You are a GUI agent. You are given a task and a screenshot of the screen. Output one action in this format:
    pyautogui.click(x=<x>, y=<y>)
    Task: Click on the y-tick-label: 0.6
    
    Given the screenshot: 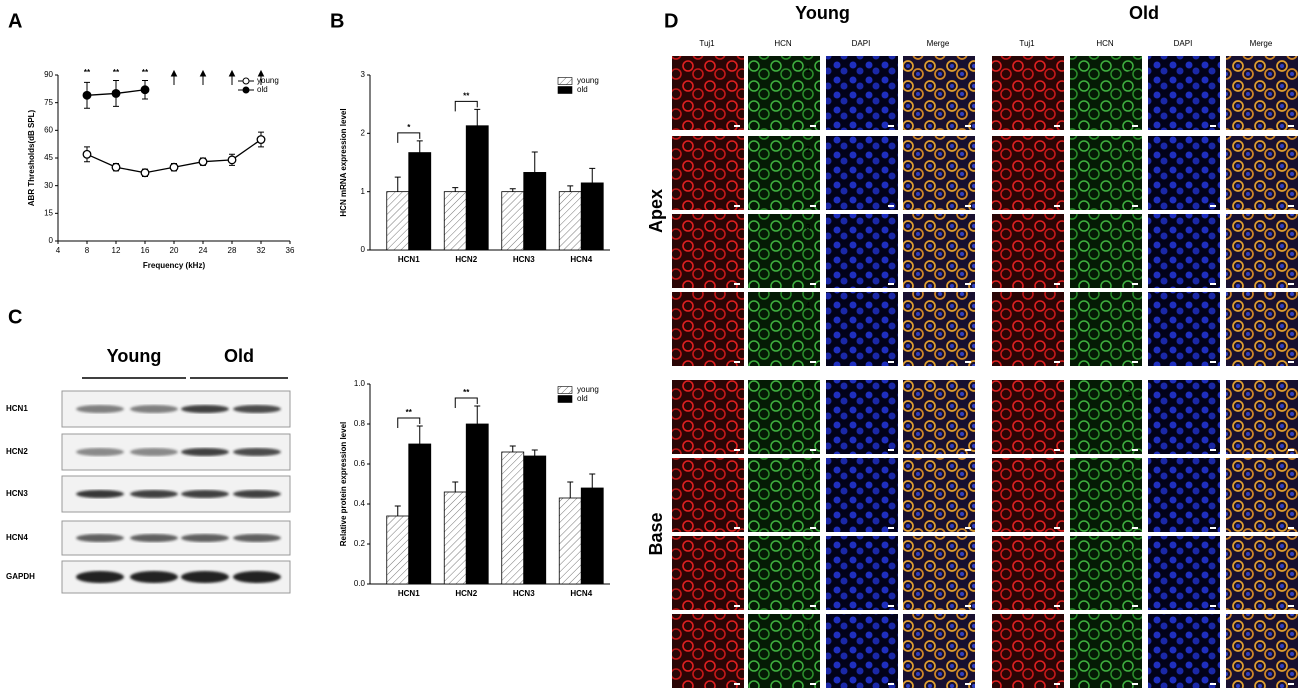 What is the action you would take?
    pyautogui.click(x=360, y=463)
    